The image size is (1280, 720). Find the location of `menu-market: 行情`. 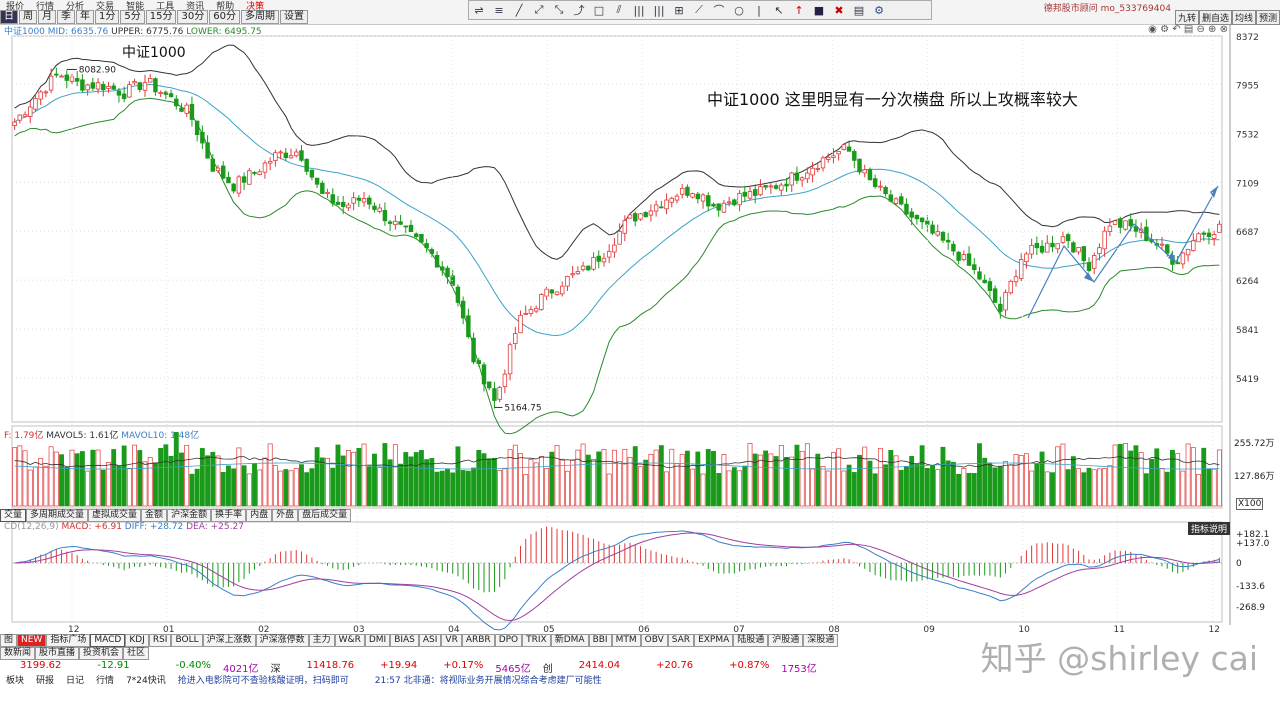

menu-market: 行情 is located at coordinates (45, 6).